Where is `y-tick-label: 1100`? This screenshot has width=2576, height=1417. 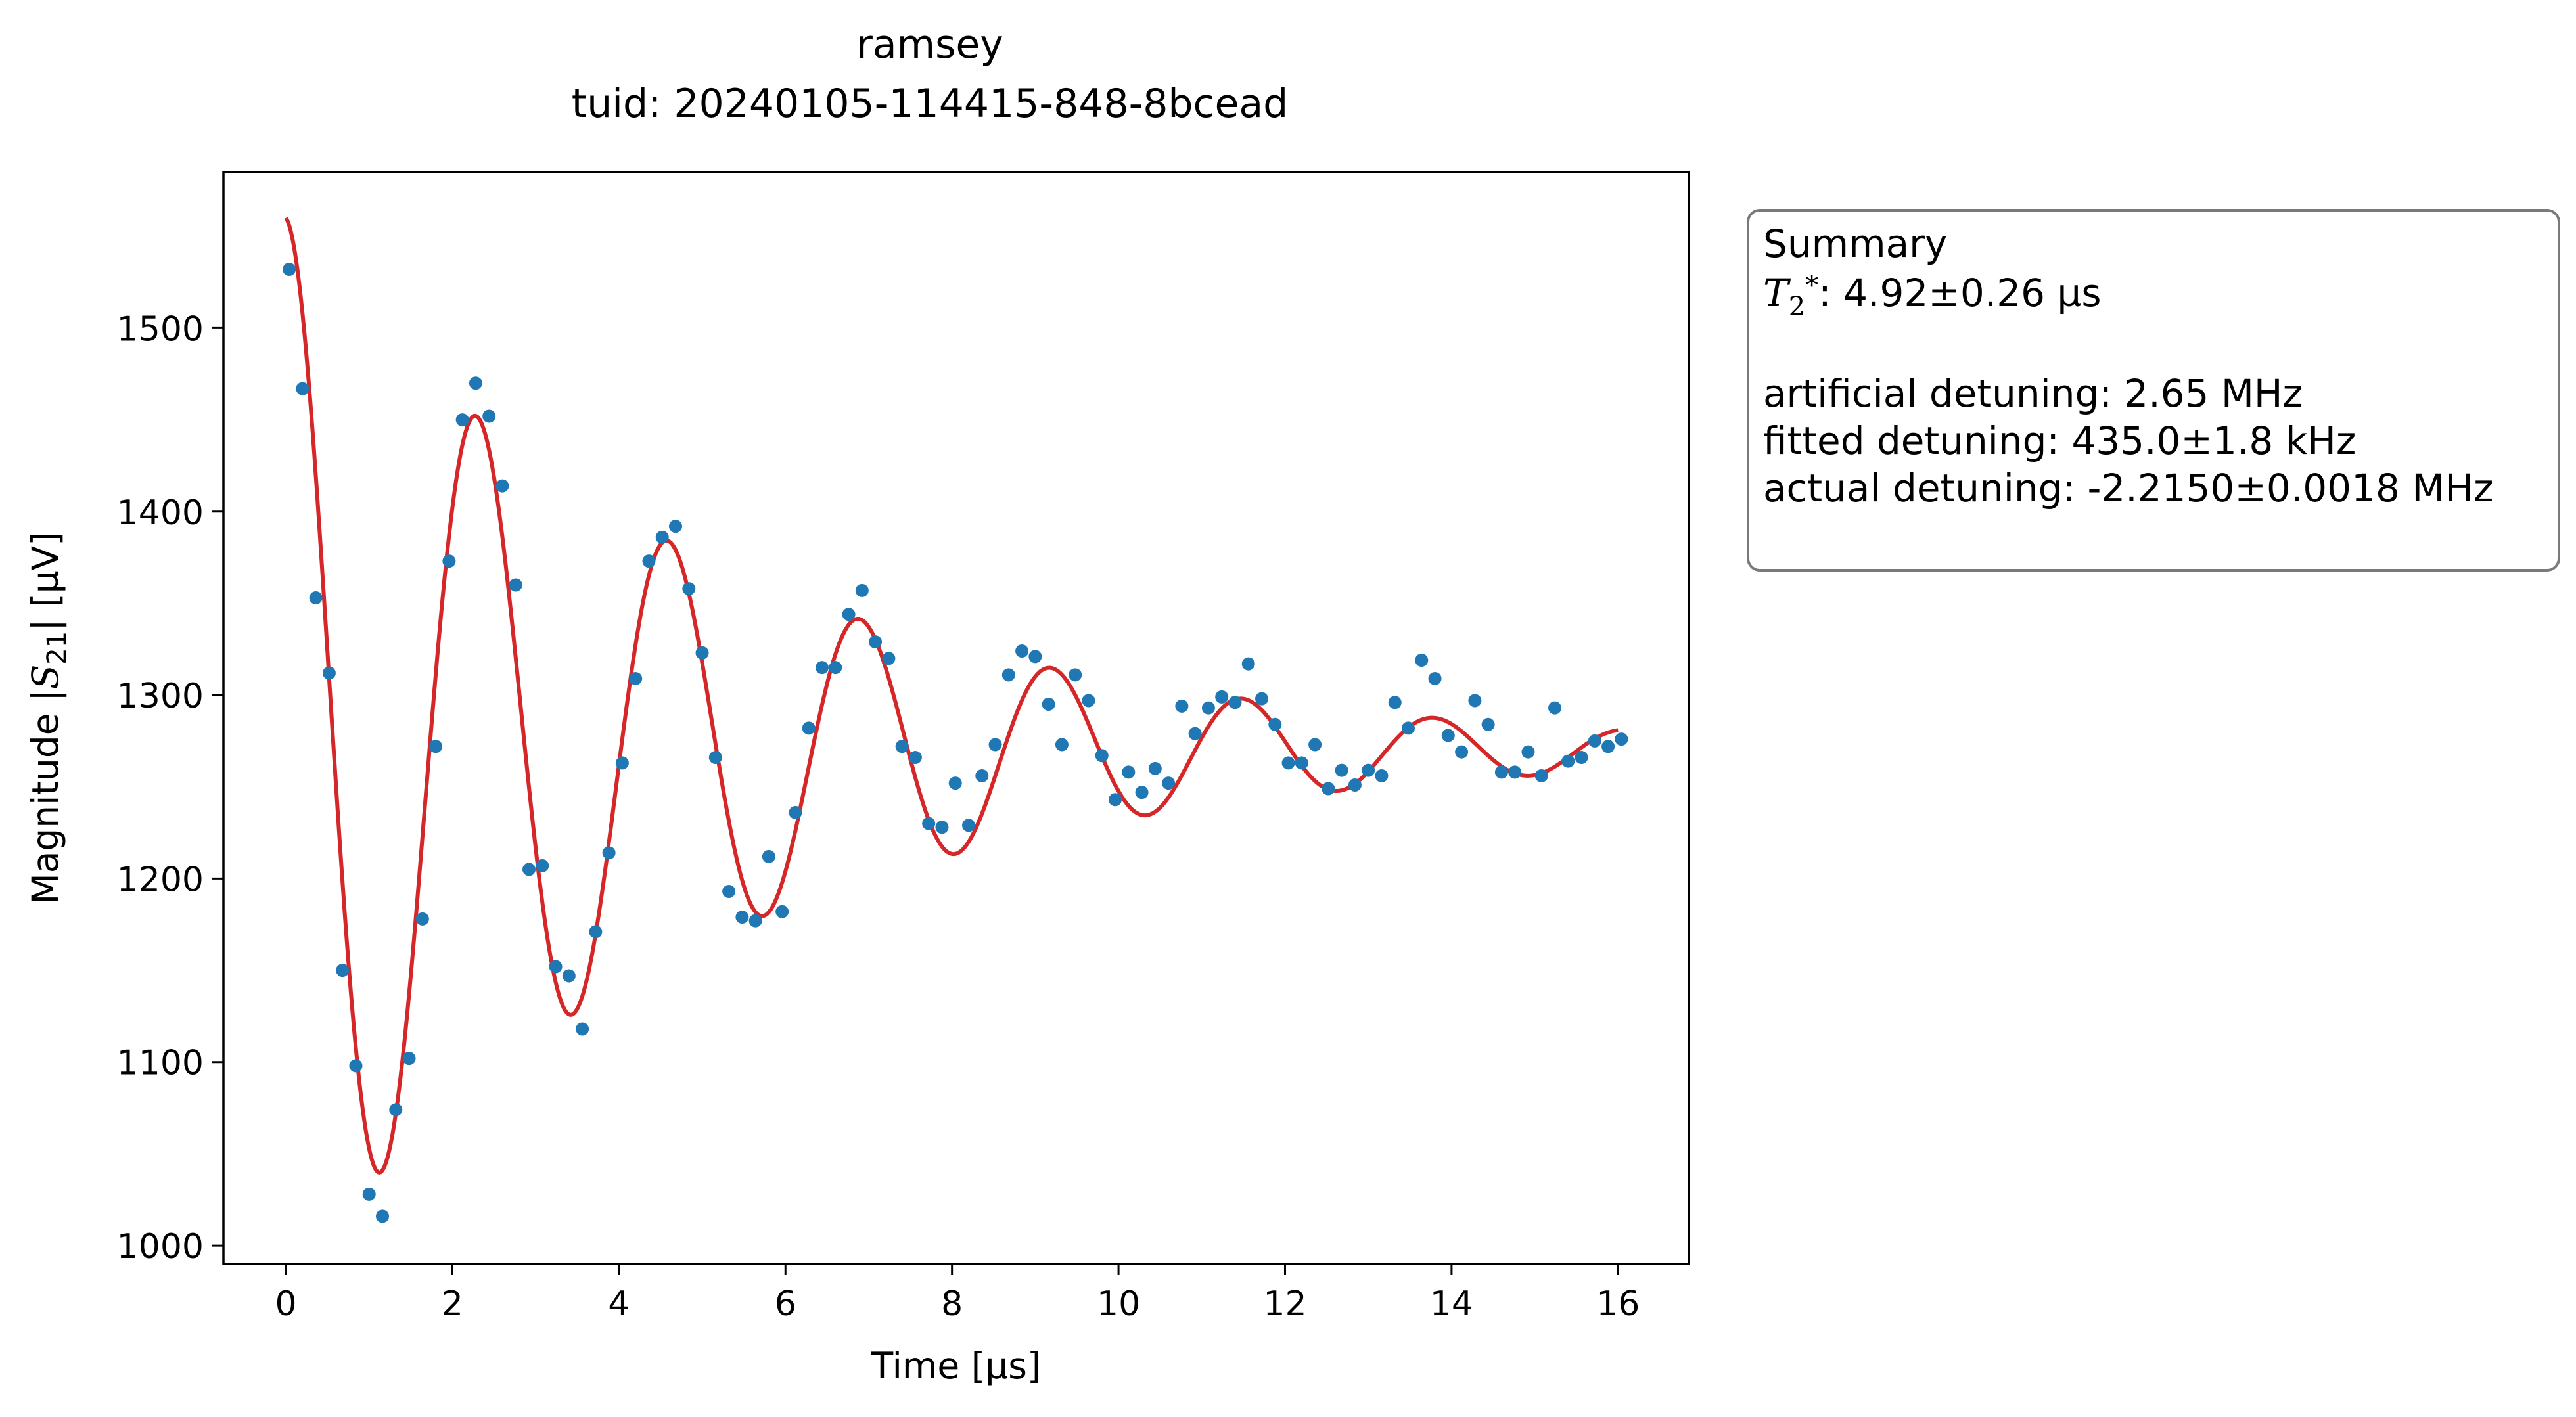
y-tick-label: 1100 is located at coordinates (160, 1063).